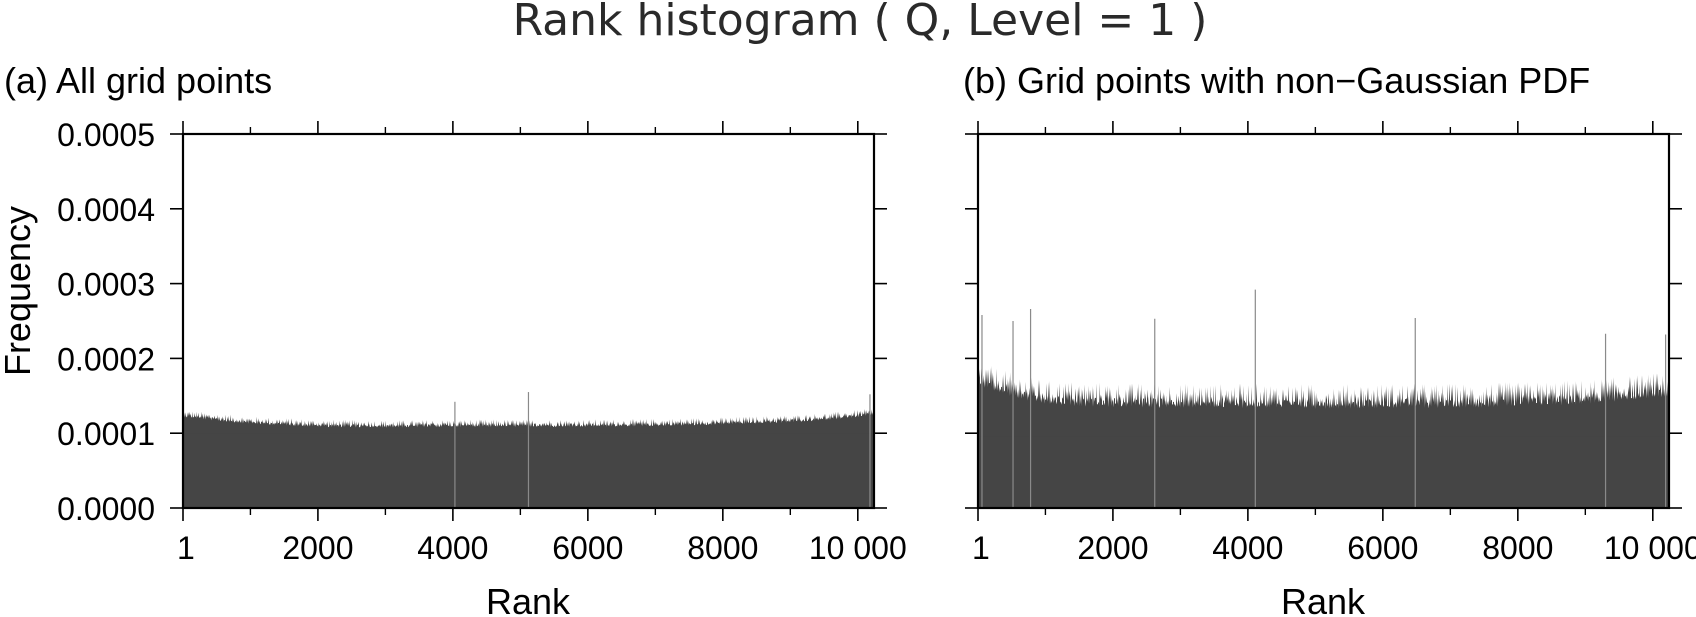 The width and height of the screenshot is (1696, 617). What do you see at coordinates (587, 548) in the screenshot?
I see `x-tick-label-a-3: 6000` at bounding box center [587, 548].